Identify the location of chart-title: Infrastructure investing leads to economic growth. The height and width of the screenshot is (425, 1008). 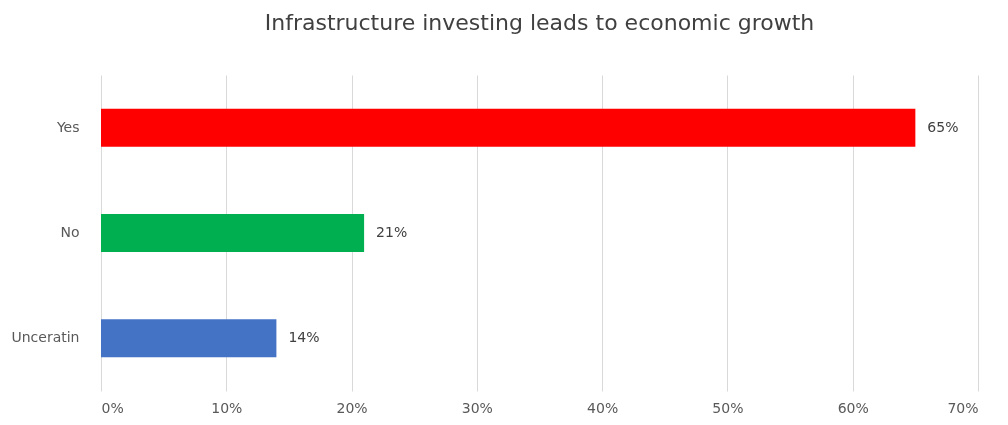
(539, 22).